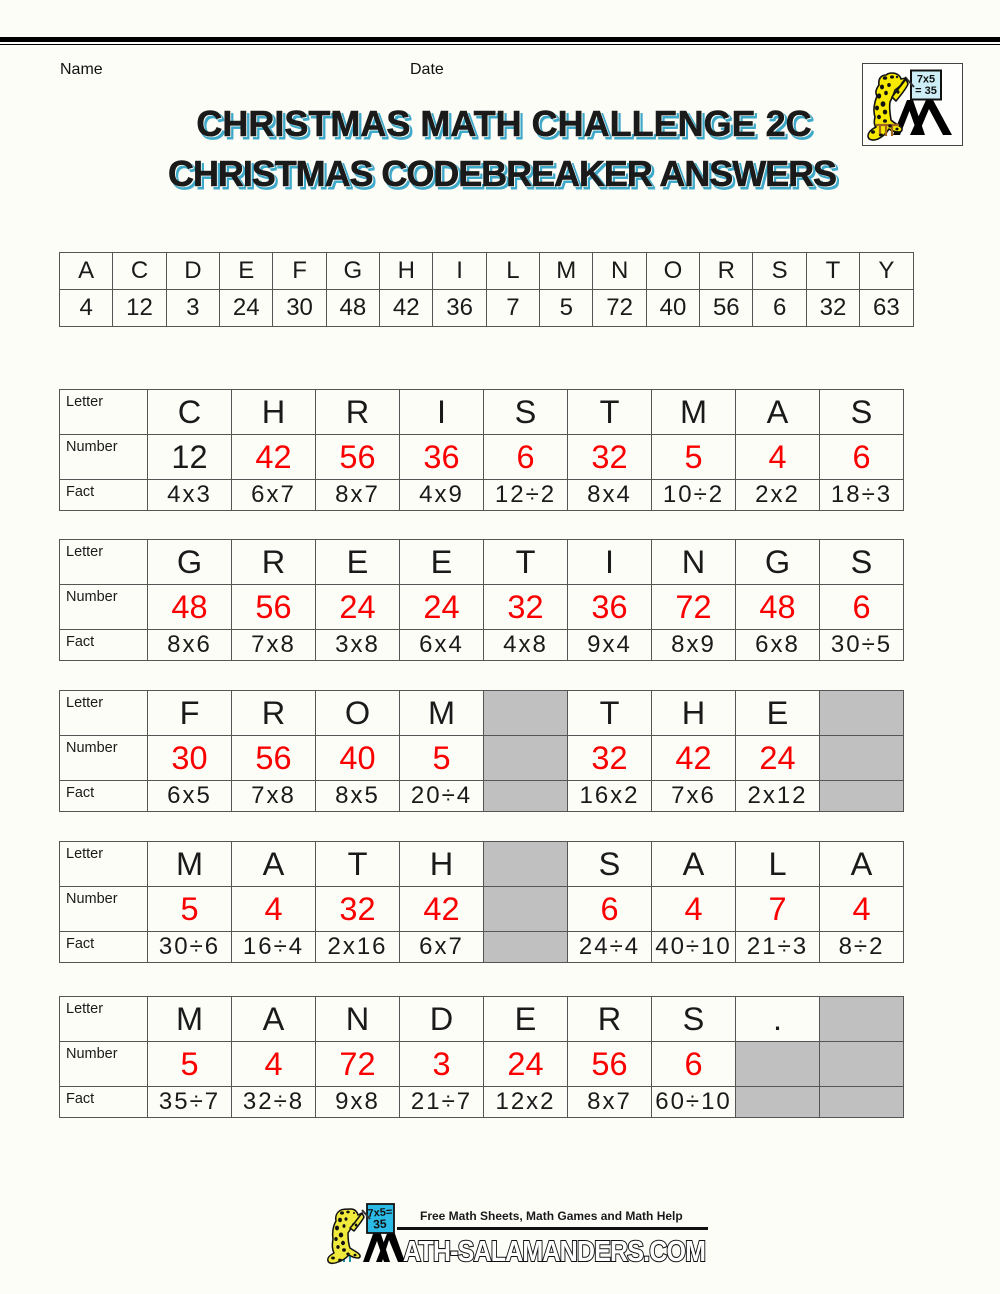 The height and width of the screenshot is (1294, 1000). Describe the element at coordinates (926, 91) in the screenshot. I see `svg-text: = 35` at that location.